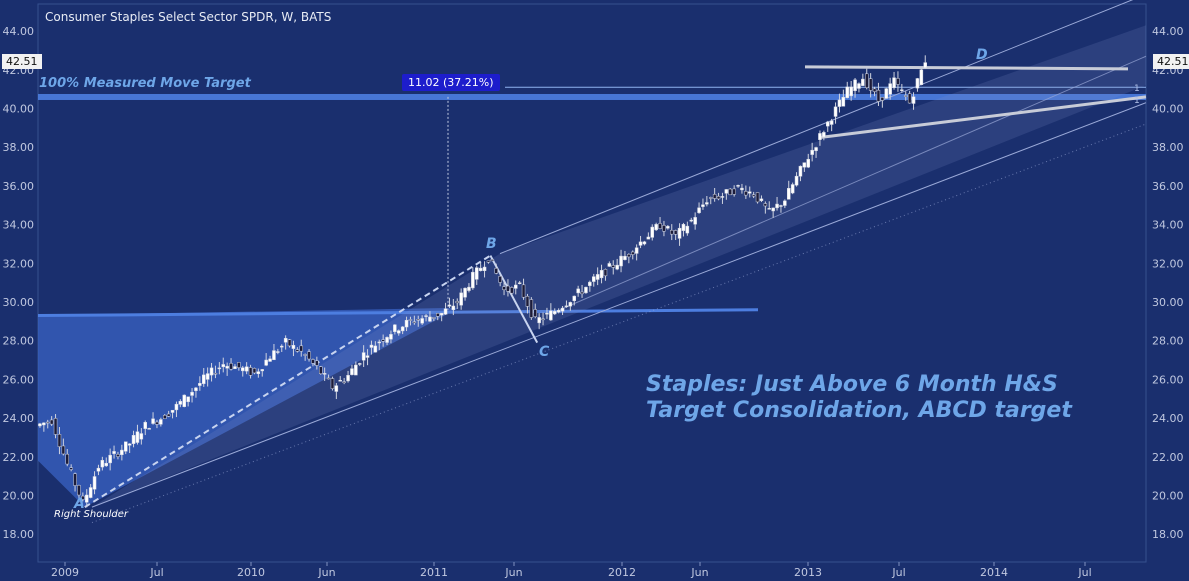  What do you see at coordinates (491, 244) in the screenshot?
I see `point-b-label: B` at bounding box center [491, 244].